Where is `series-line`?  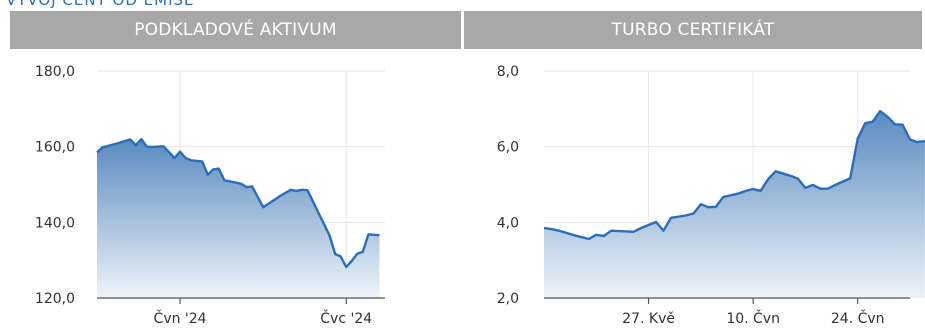 series-line is located at coordinates (238, 203).